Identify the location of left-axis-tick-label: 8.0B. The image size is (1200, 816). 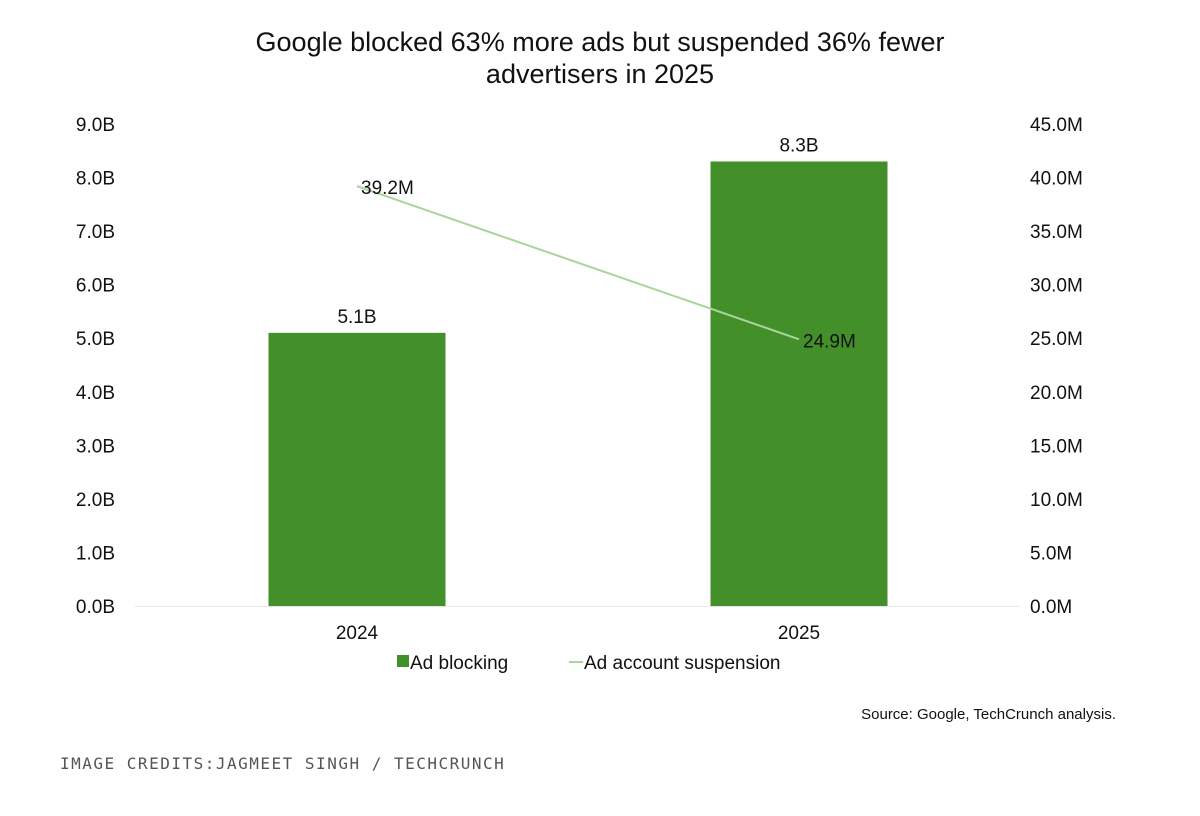
(95, 179).